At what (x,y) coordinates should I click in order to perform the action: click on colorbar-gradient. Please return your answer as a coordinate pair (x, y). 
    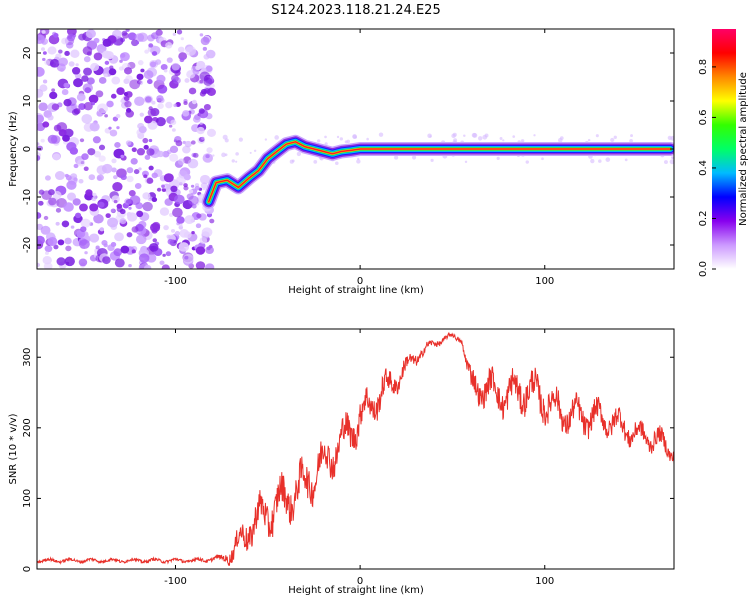
    Looking at the image, I should click on (724, 149).